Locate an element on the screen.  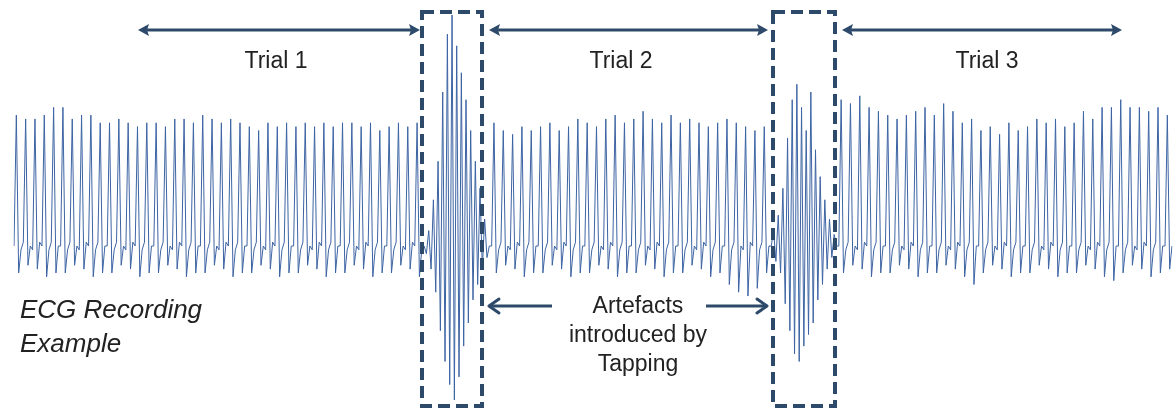
annotation: ECG Recording Example is located at coordinates (112, 326).